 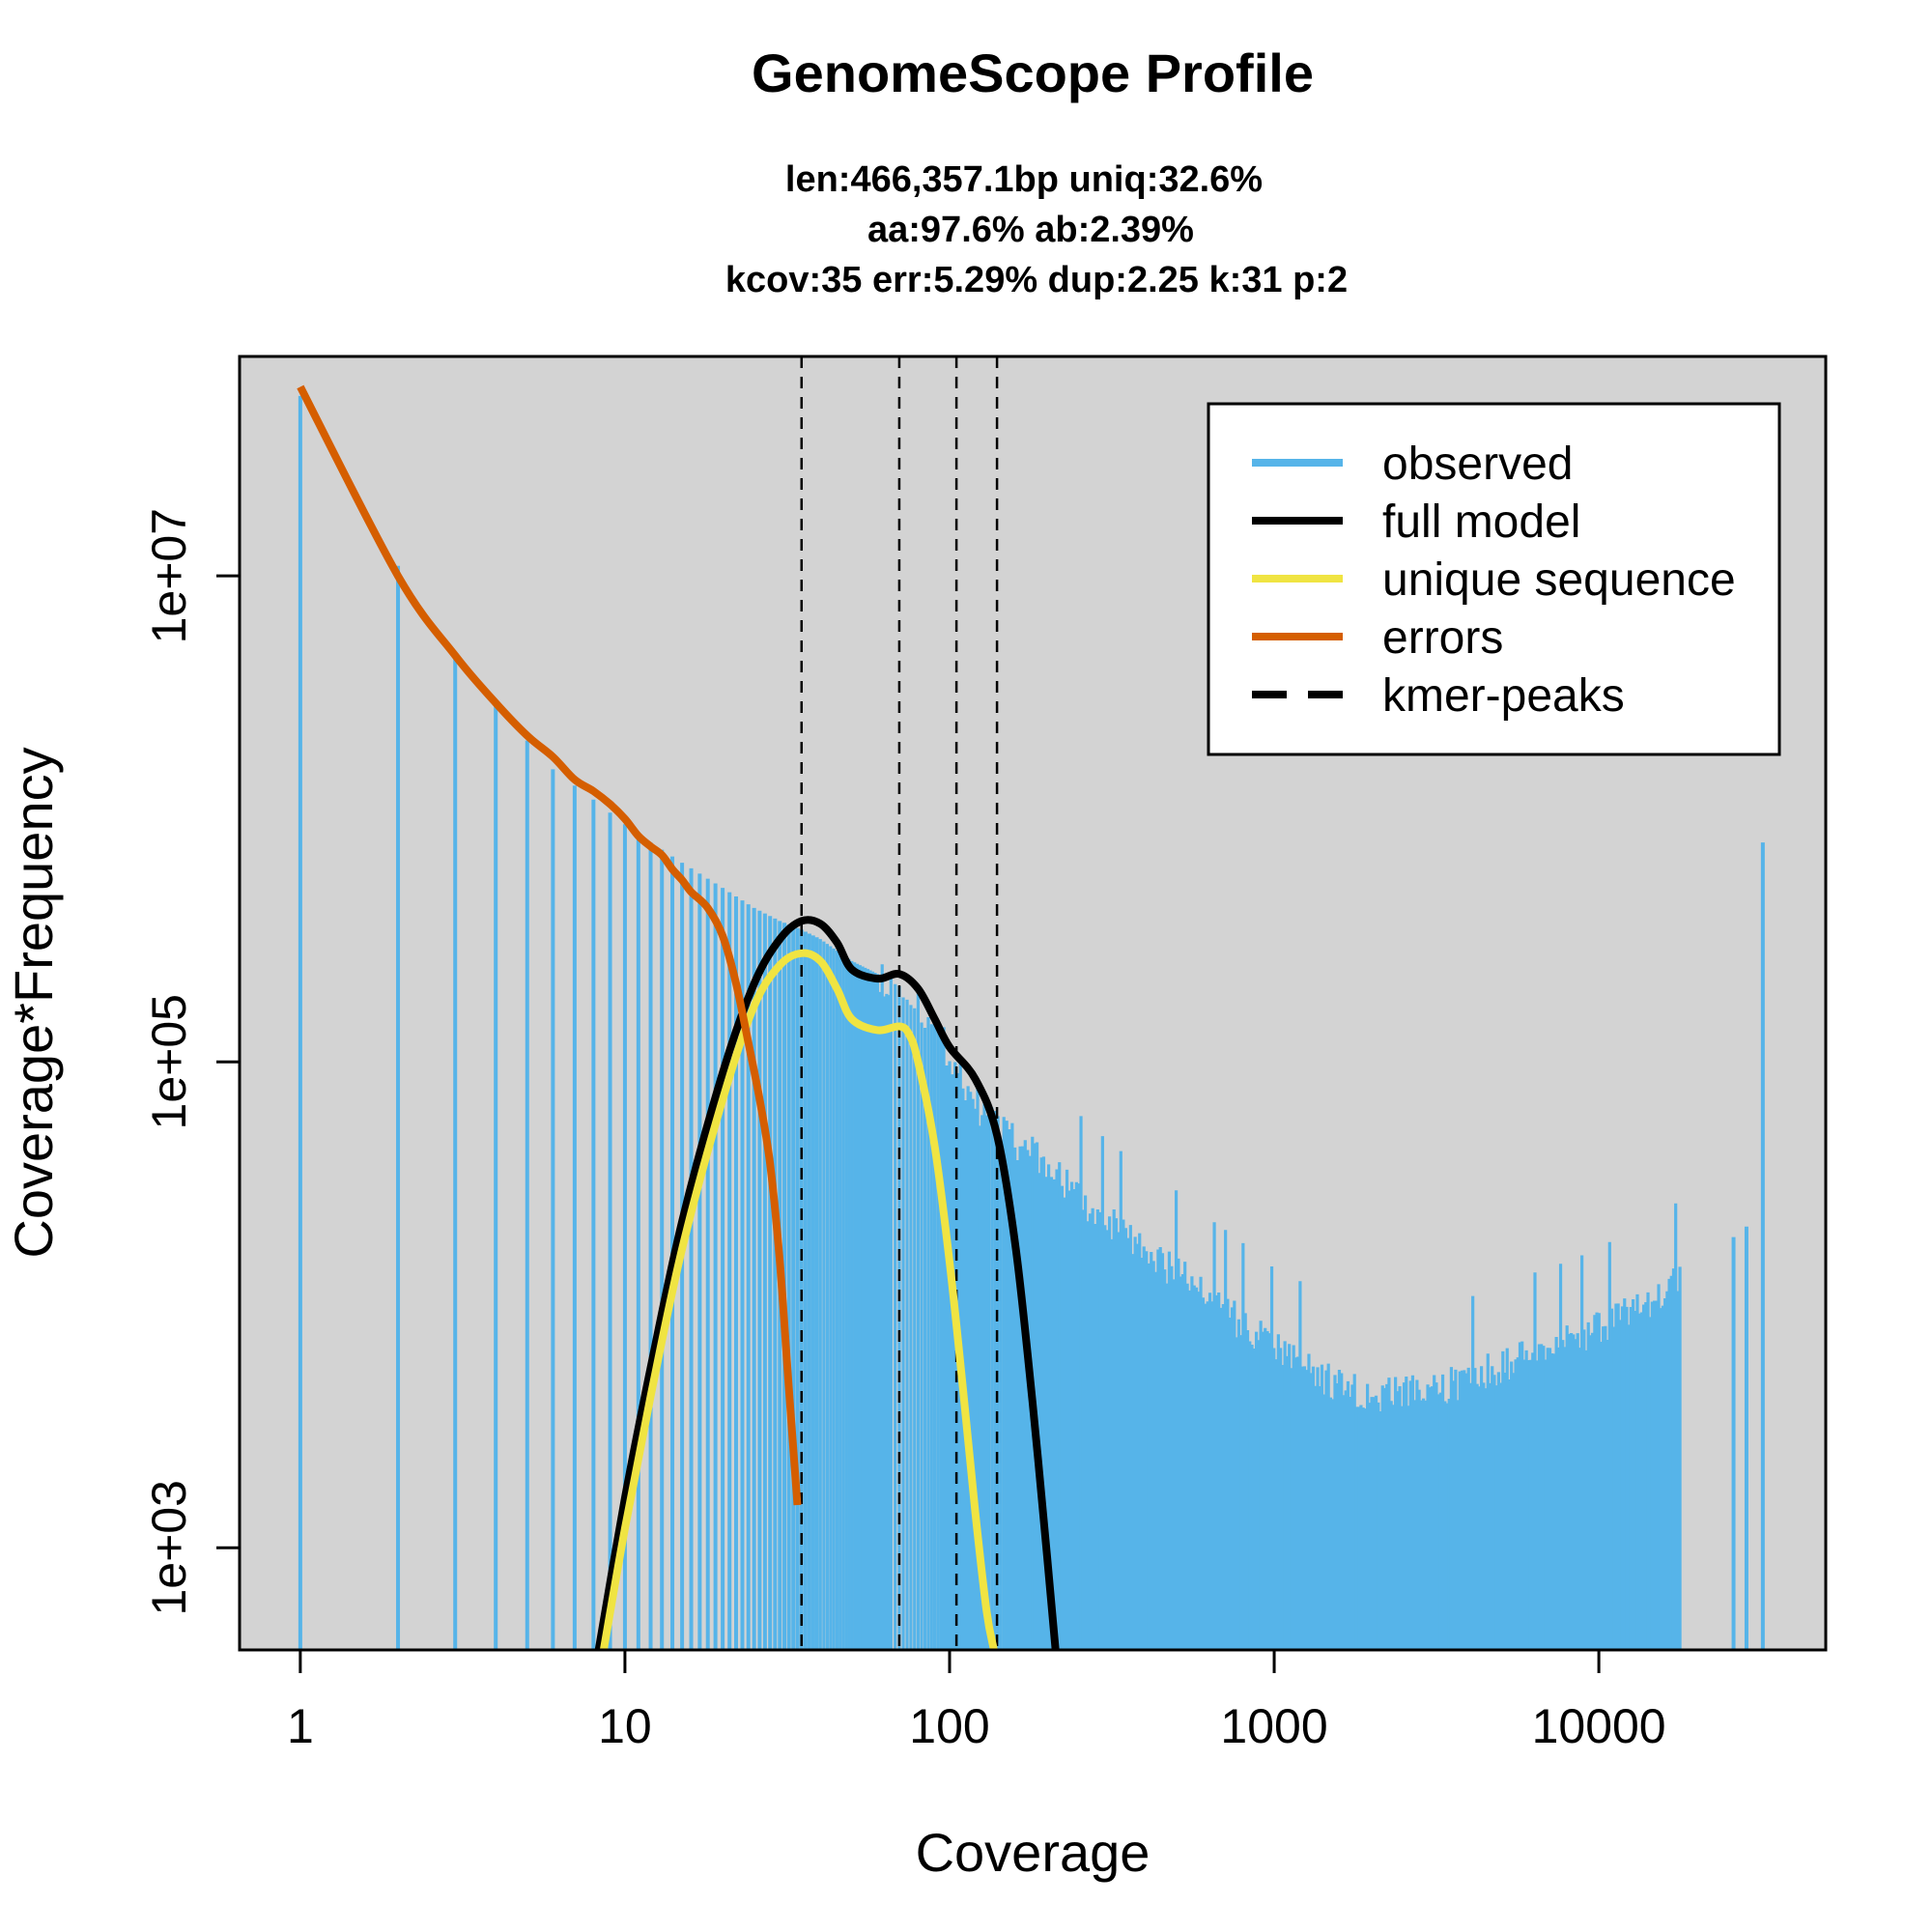 I want to click on x-tick-label: 10, so click(x=625, y=1726).